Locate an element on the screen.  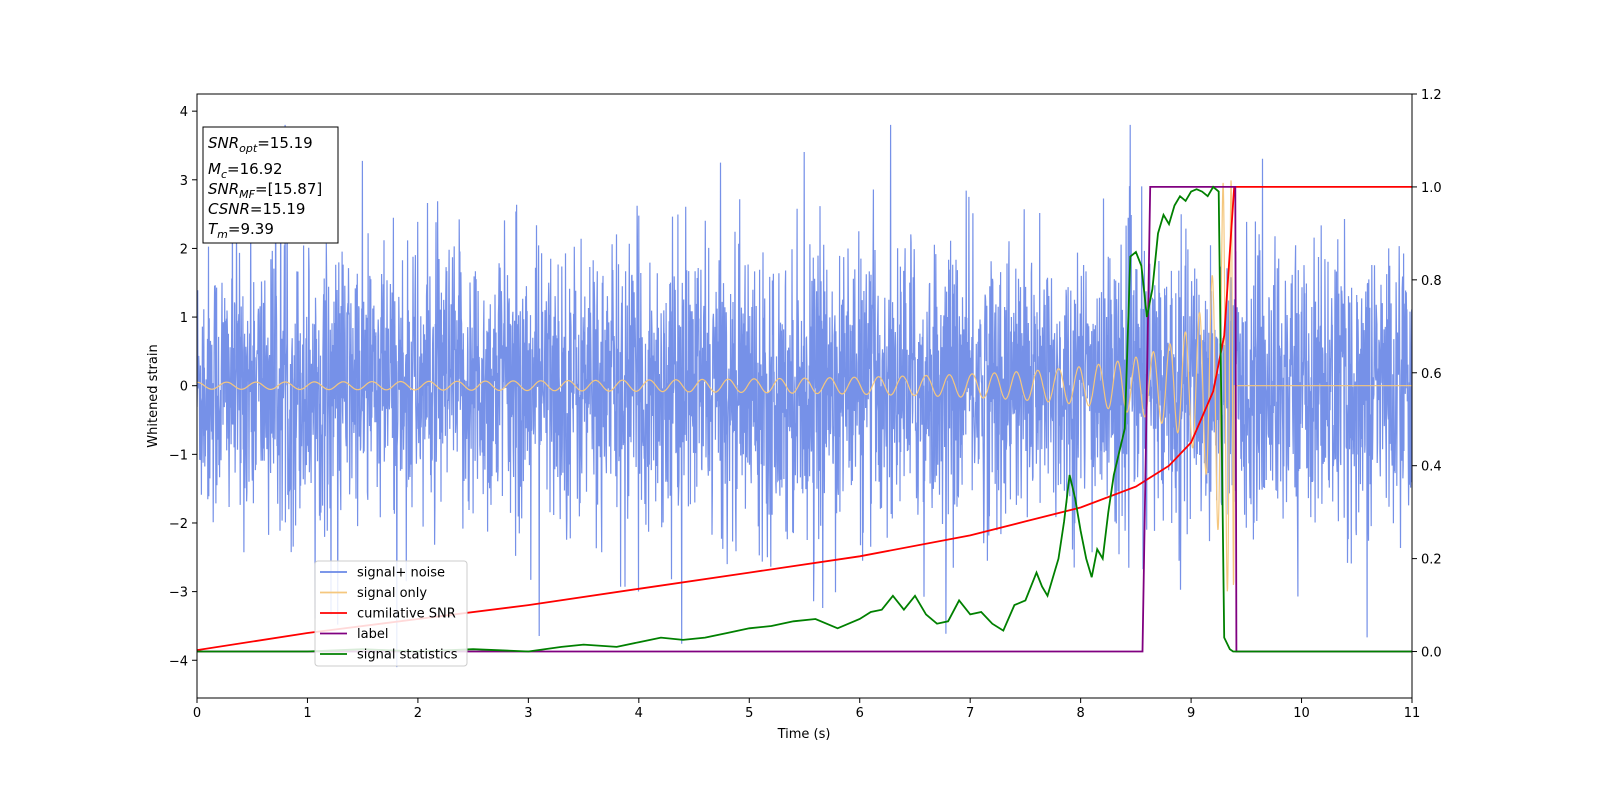
x-axis-label: Time (s) is located at coordinates (804, 734).